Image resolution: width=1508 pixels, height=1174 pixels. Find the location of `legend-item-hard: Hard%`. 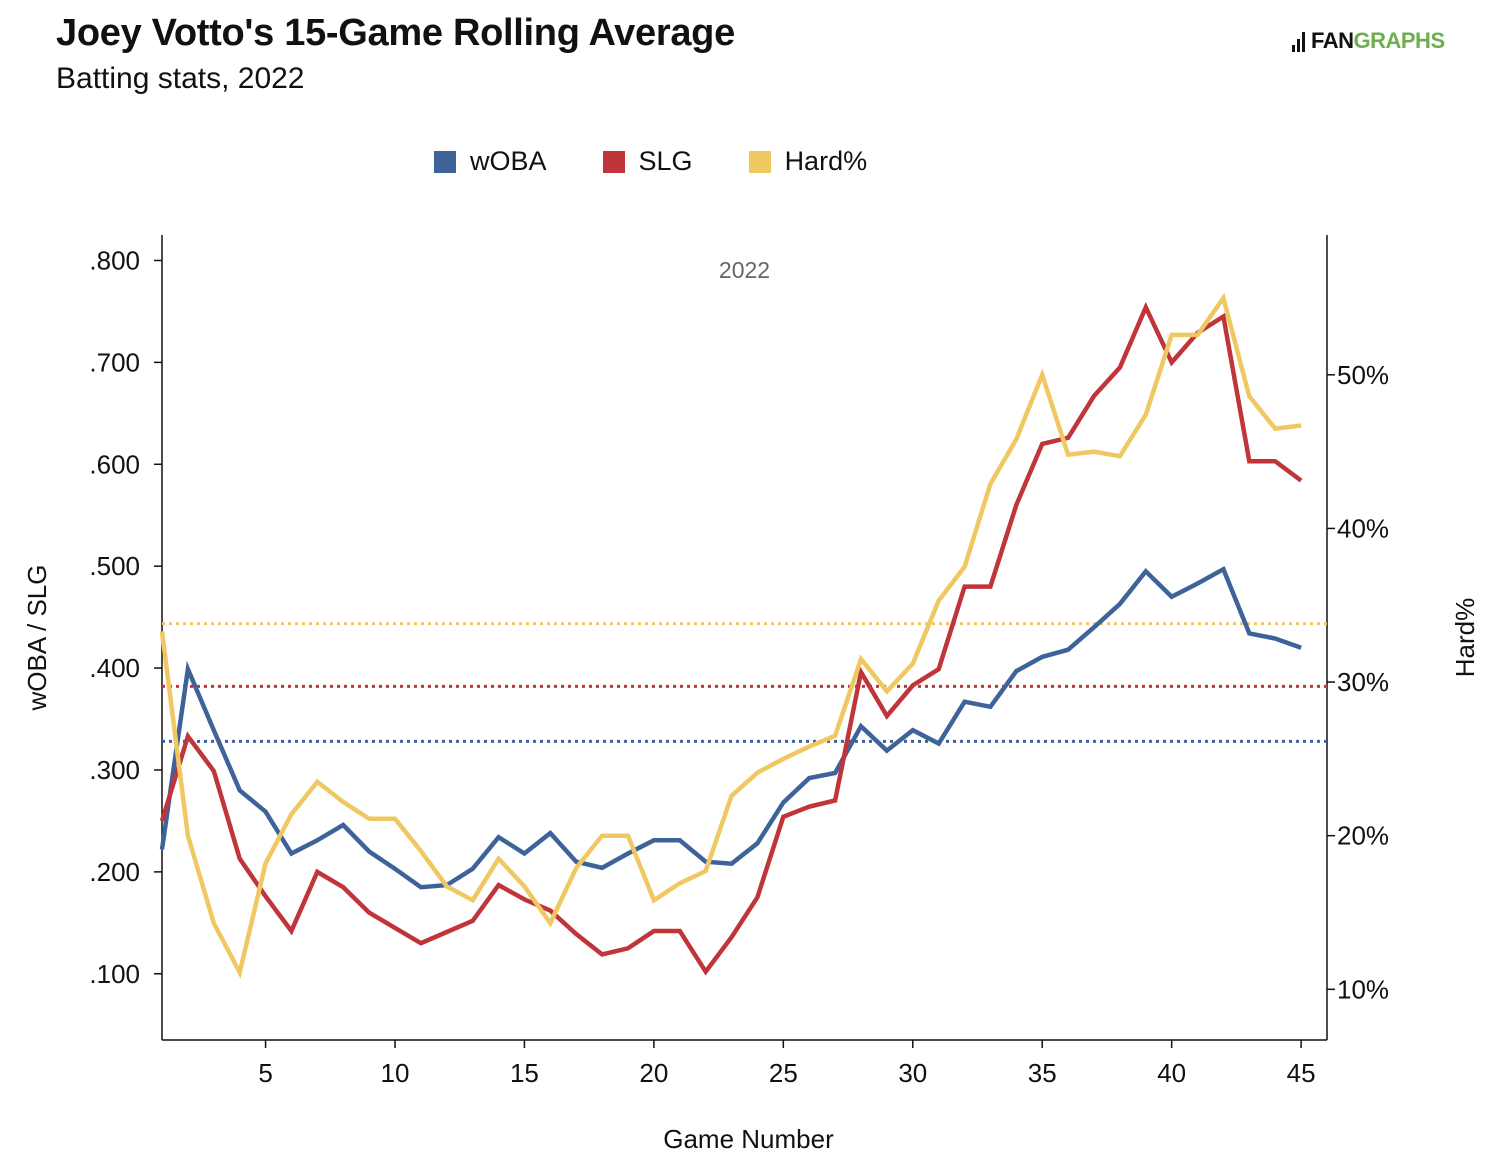

legend-item-hard: Hard% is located at coordinates (808, 161).